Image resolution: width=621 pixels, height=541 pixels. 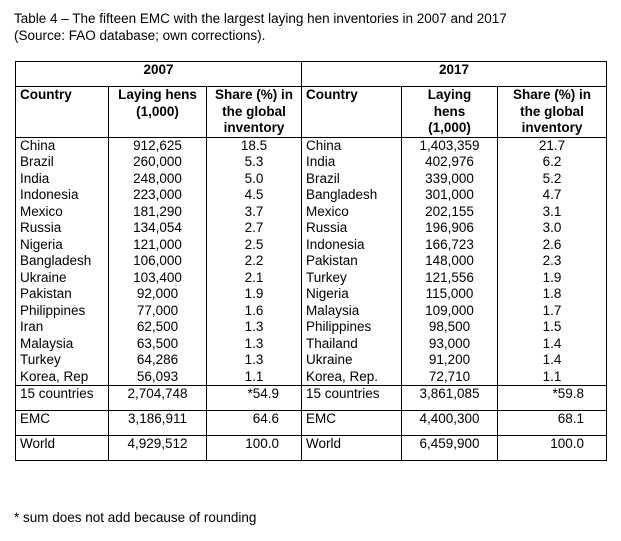 What do you see at coordinates (157, 448) in the screenshot?
I see `total-hens-2007: 4,929,512` at bounding box center [157, 448].